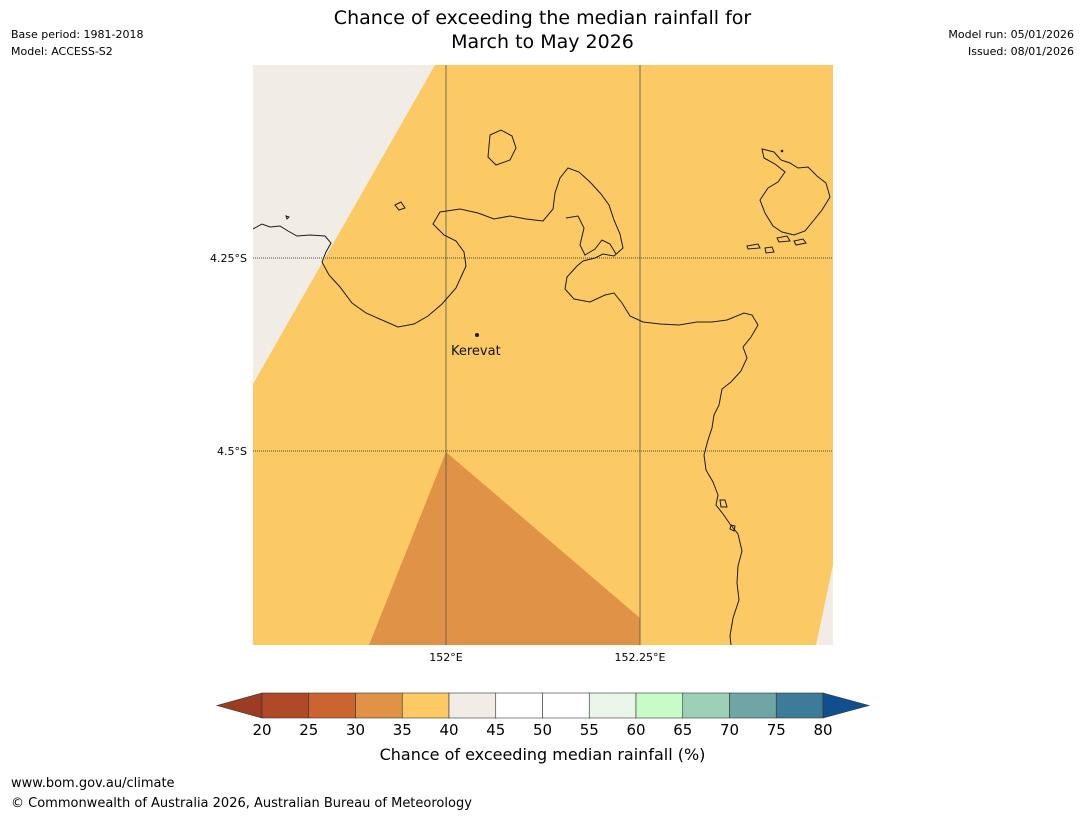  Describe the element at coordinates (62, 51) in the screenshot. I see `model-text: Model: ACCESS-S2` at that location.